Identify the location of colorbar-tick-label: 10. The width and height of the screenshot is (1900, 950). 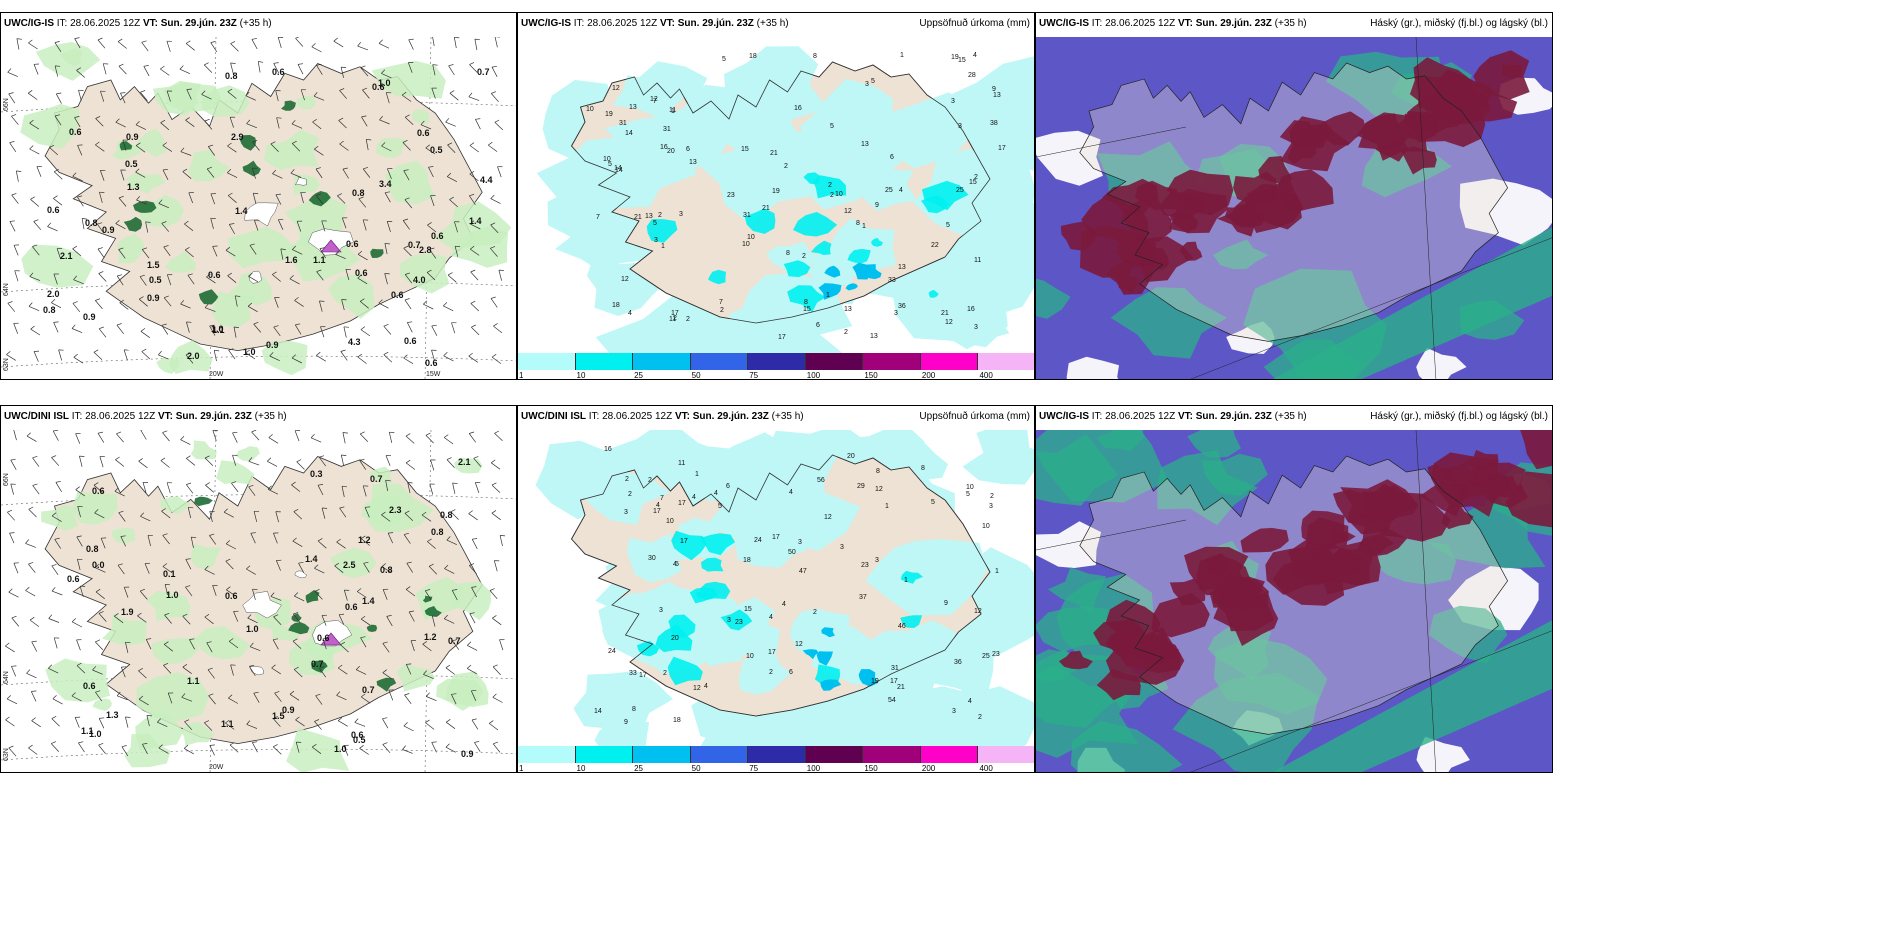
(581, 768).